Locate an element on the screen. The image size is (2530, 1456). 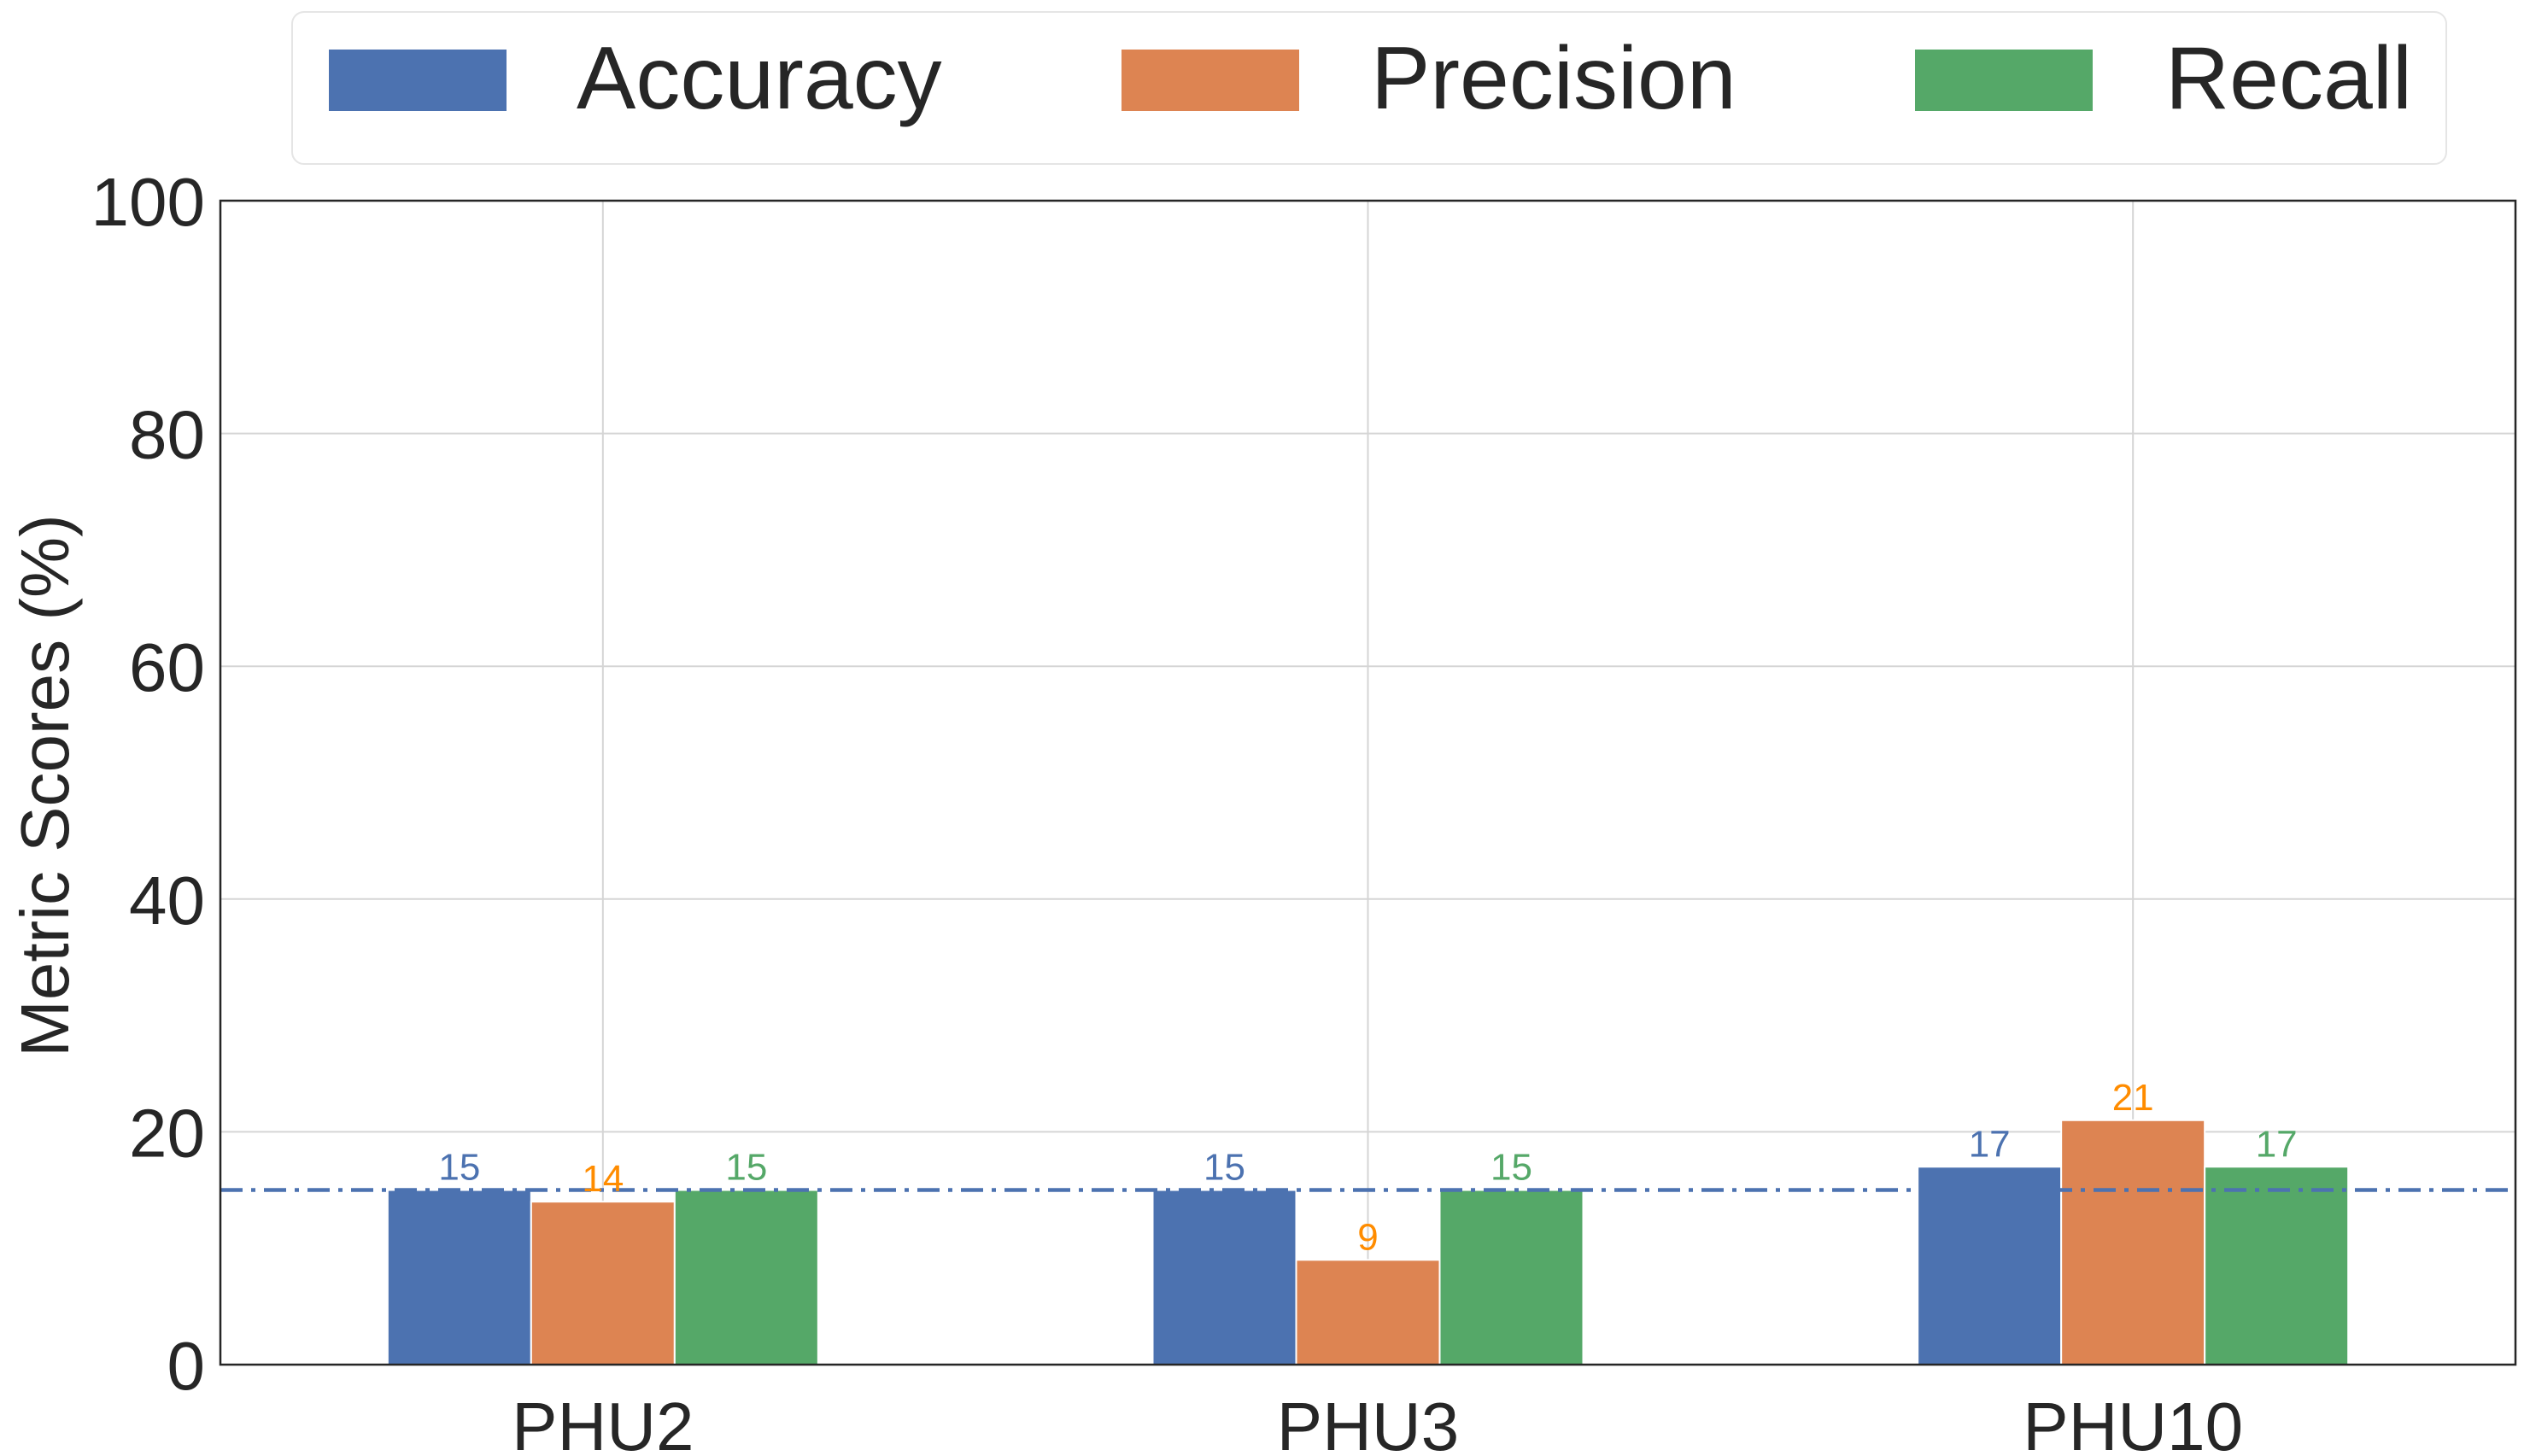
y-tick-label: 20 is located at coordinates (167, 1133).